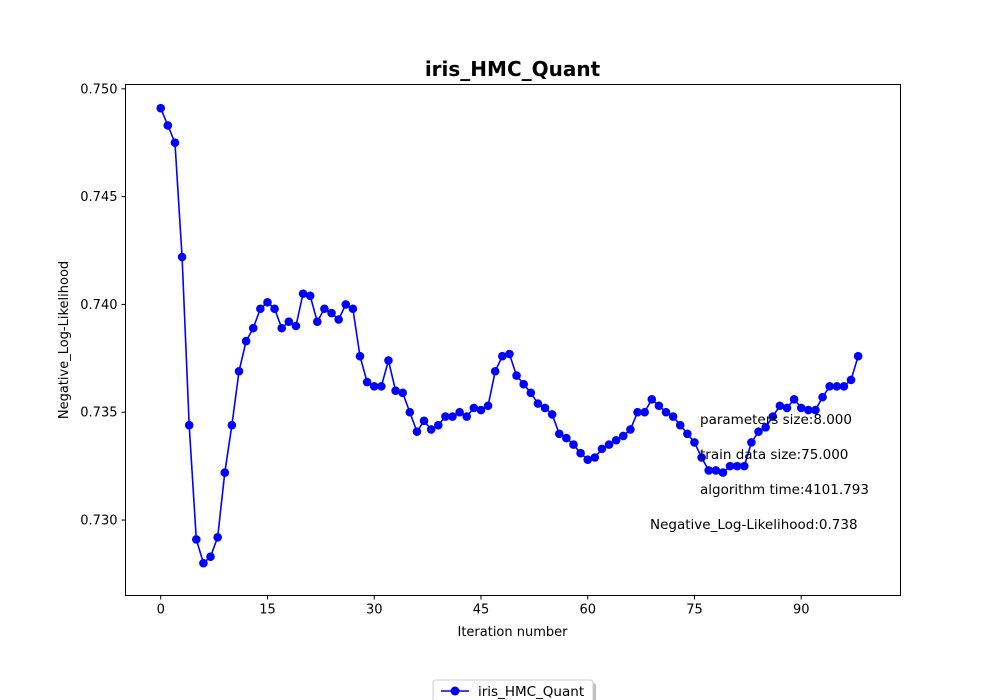 The width and height of the screenshot is (1000, 700). Describe the element at coordinates (374, 610) in the screenshot. I see `x-tick-label: 30` at that location.